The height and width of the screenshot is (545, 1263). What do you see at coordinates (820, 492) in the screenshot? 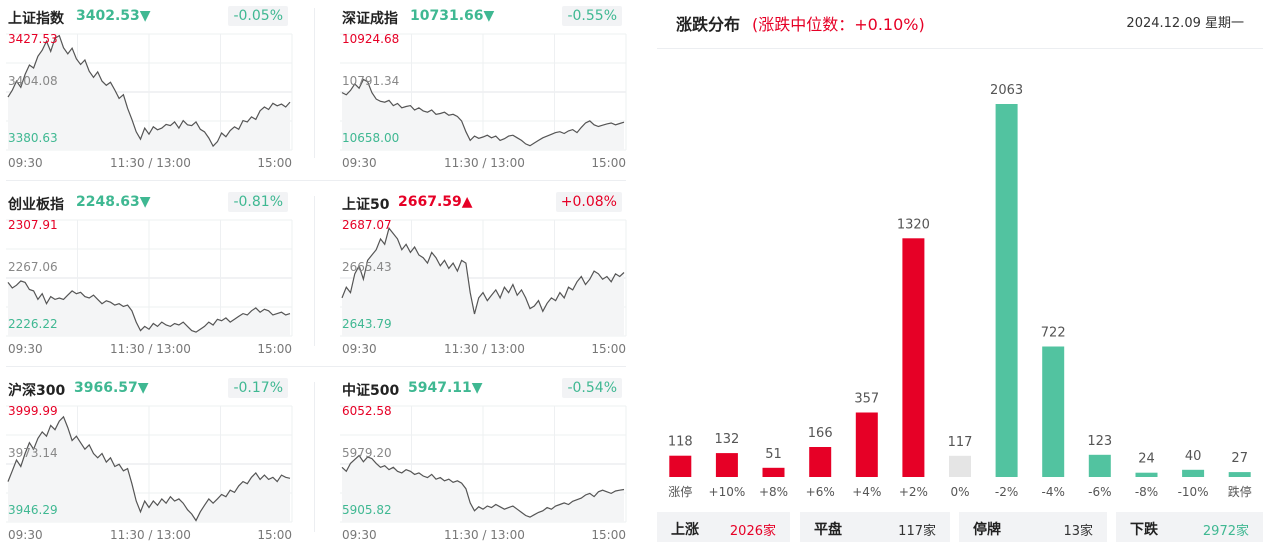
I see `bar-category-label: +6%` at bounding box center [820, 492].